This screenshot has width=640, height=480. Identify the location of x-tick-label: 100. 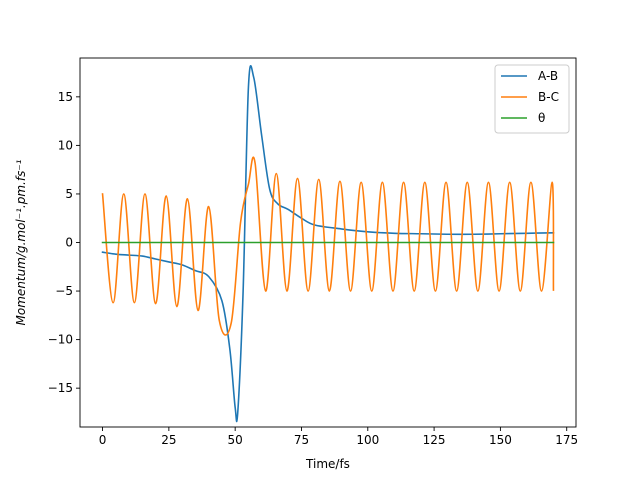
(367, 440).